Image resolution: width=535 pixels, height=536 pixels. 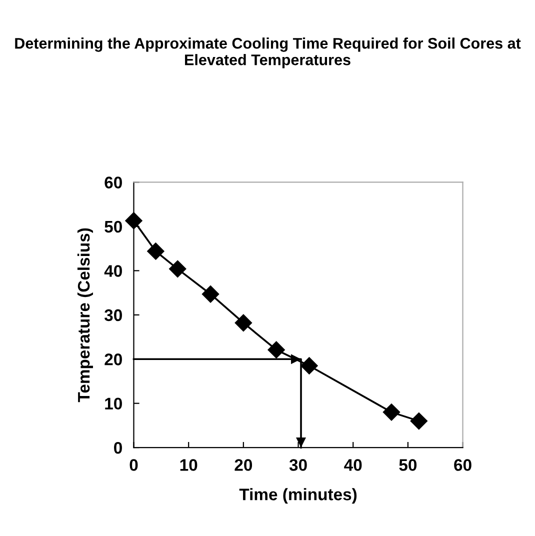 What do you see at coordinates (113, 182) in the screenshot?
I see `y-tick-label: 60` at bounding box center [113, 182].